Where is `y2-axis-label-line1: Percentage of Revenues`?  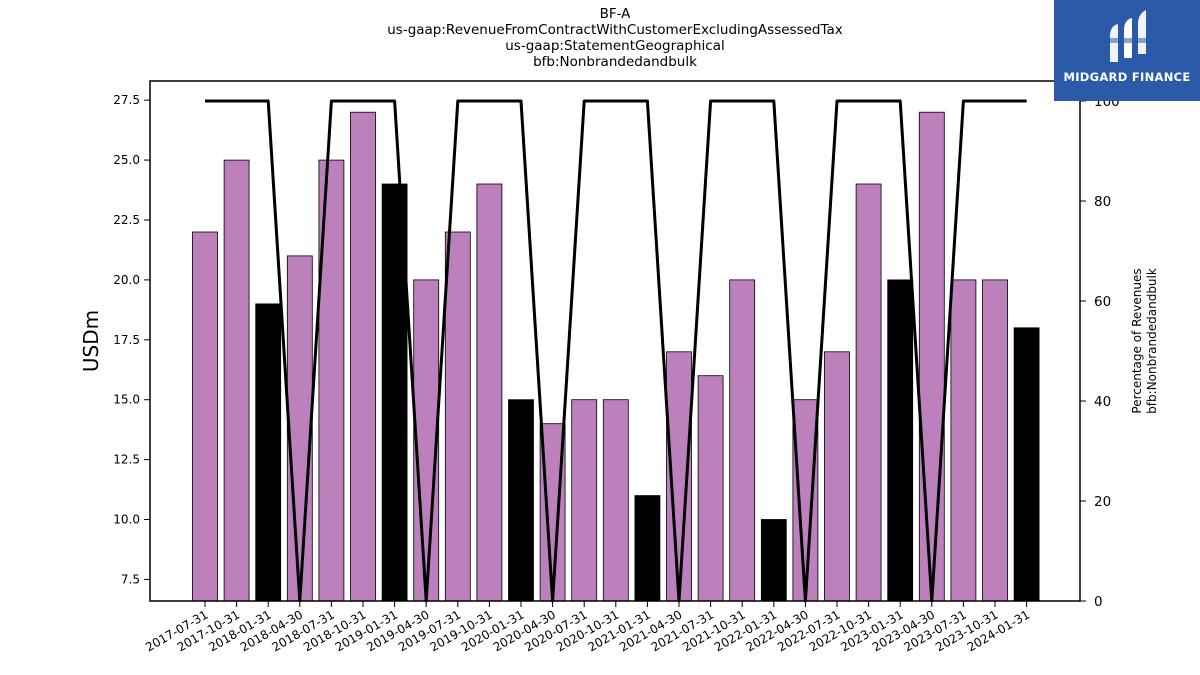 y2-axis-label-line1: Percentage of Revenues is located at coordinates (1137, 340).